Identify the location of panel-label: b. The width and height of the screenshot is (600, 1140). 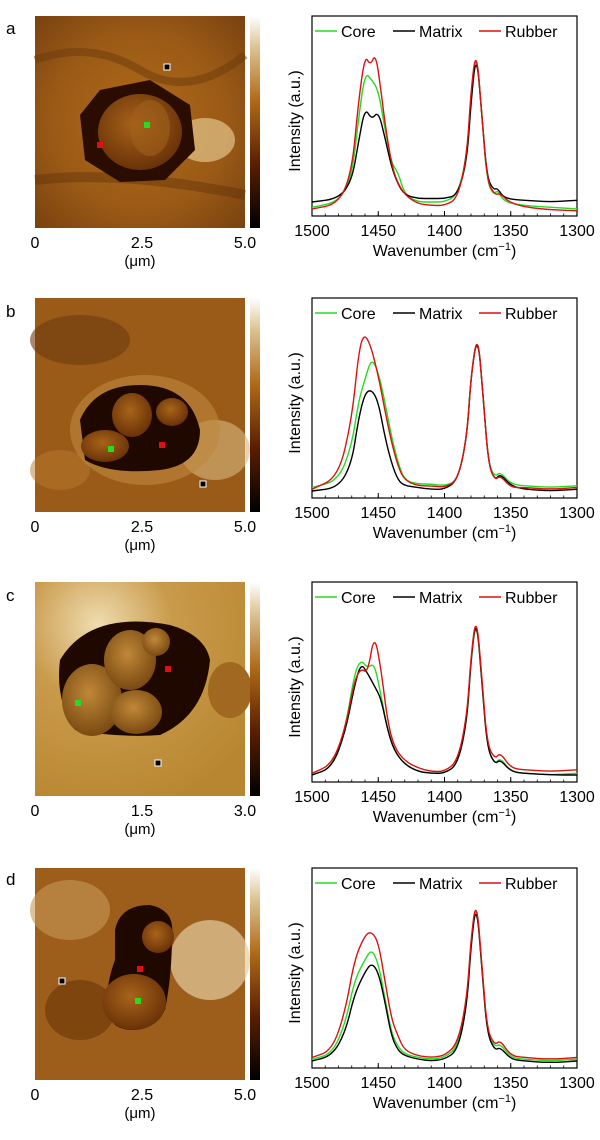
(10, 311).